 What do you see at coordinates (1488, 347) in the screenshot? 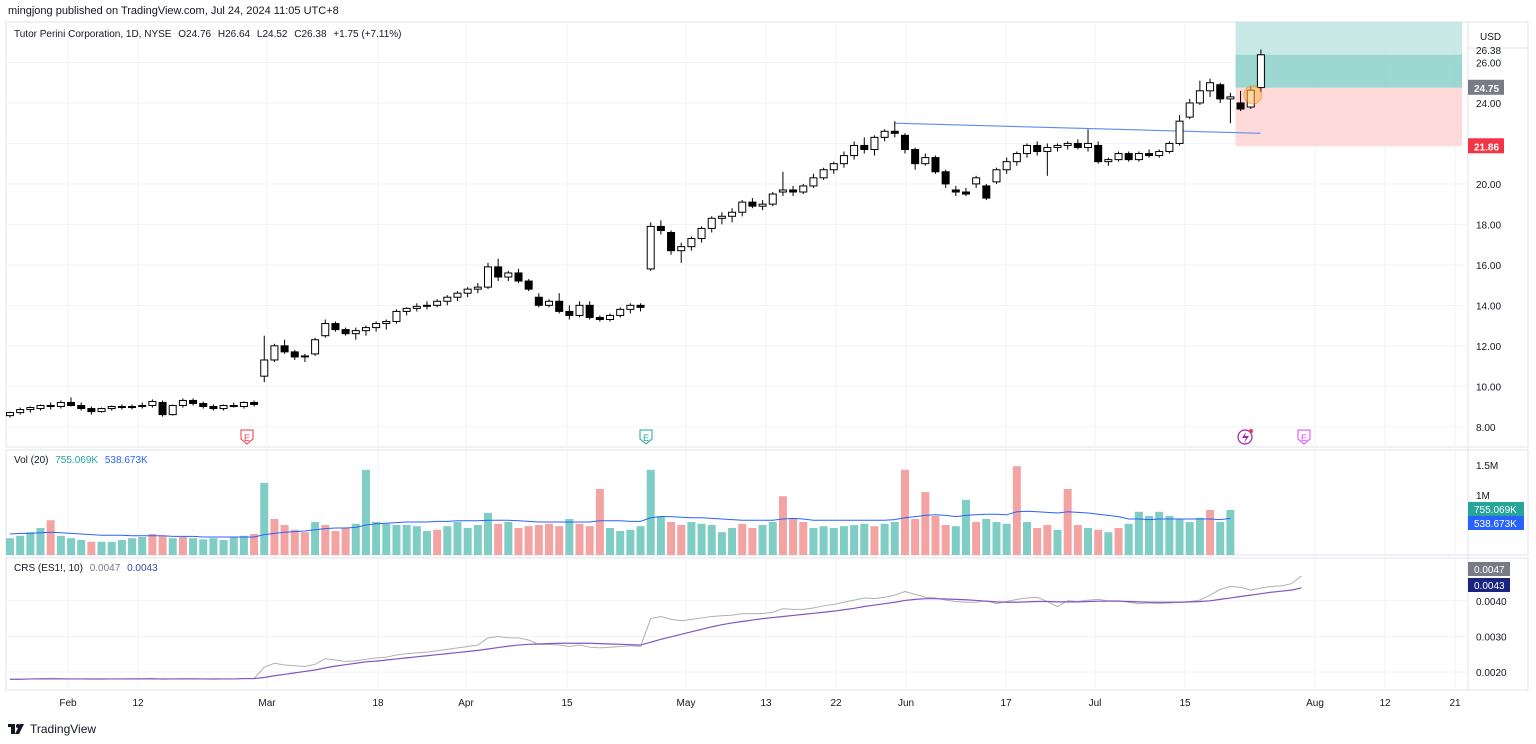
I see `price-tick-label: 12.00` at bounding box center [1488, 347].